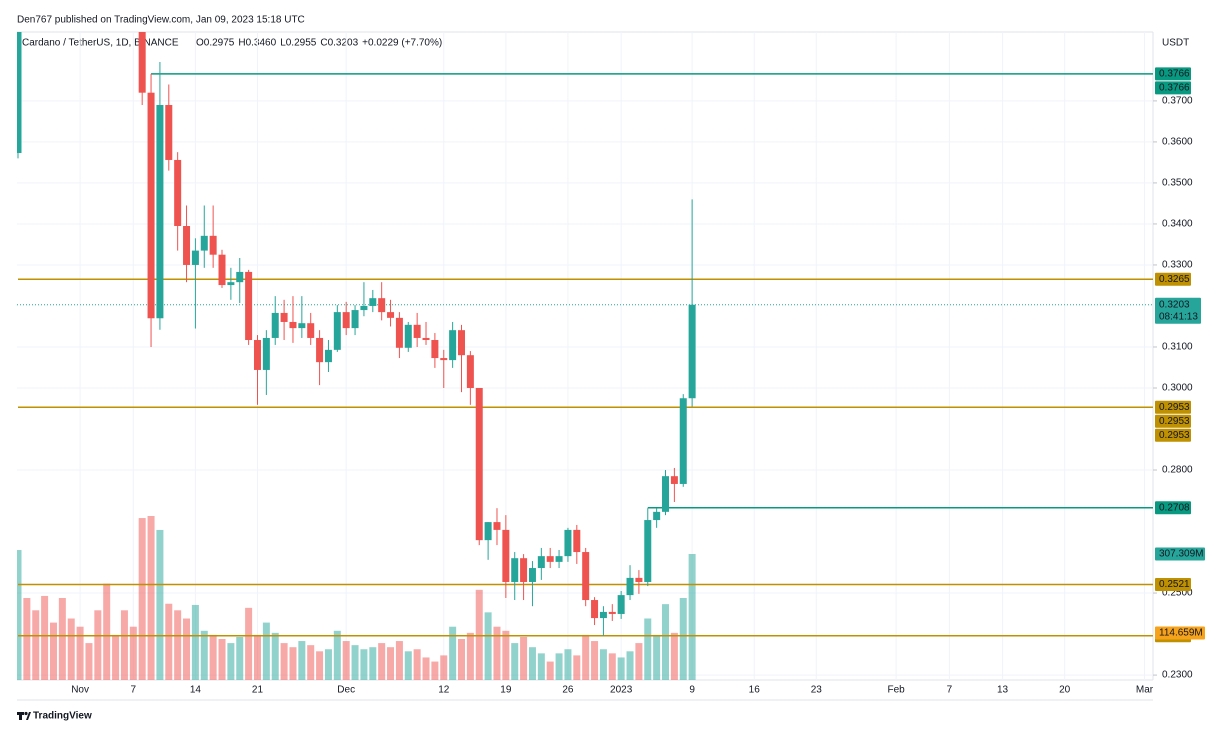 This screenshot has height=740, width=1220. I want to click on level-tag-label: 0.2708, so click(1174, 507).